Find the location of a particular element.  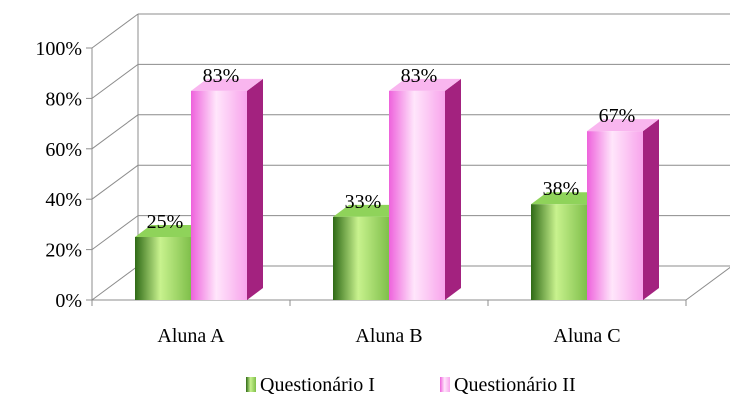

legend: Questionário I Questionário II is located at coordinates (411, 385).